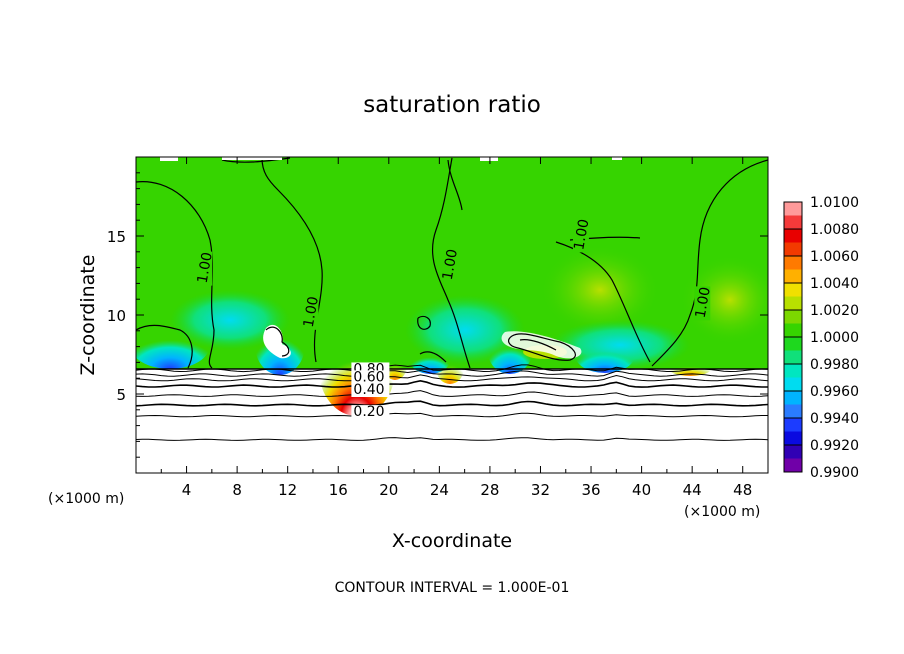 The width and height of the screenshot is (904, 654). Describe the element at coordinates (834, 230) in the screenshot. I see `colorbar-tick-label: 1.0080` at that location.